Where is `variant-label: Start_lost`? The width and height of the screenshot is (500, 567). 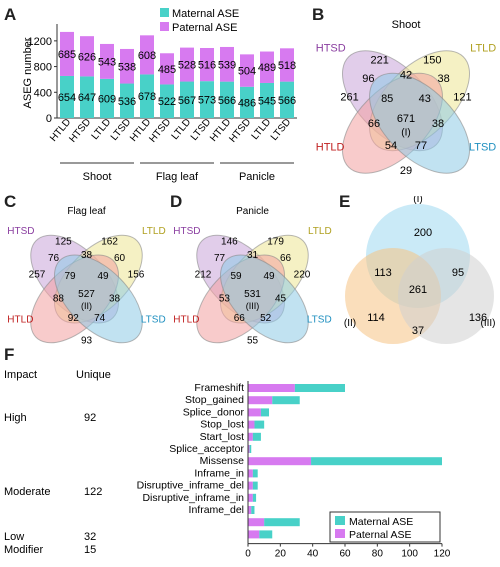
variant-label: Start_lost is located at coordinates (222, 437).